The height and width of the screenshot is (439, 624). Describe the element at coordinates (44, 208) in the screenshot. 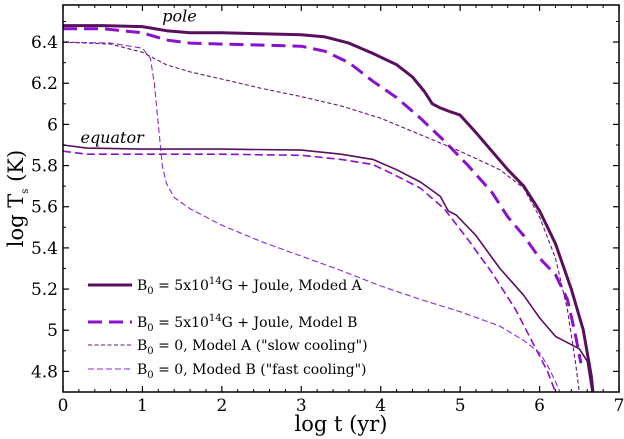

I see `y-tick-label: 5.6` at that location.